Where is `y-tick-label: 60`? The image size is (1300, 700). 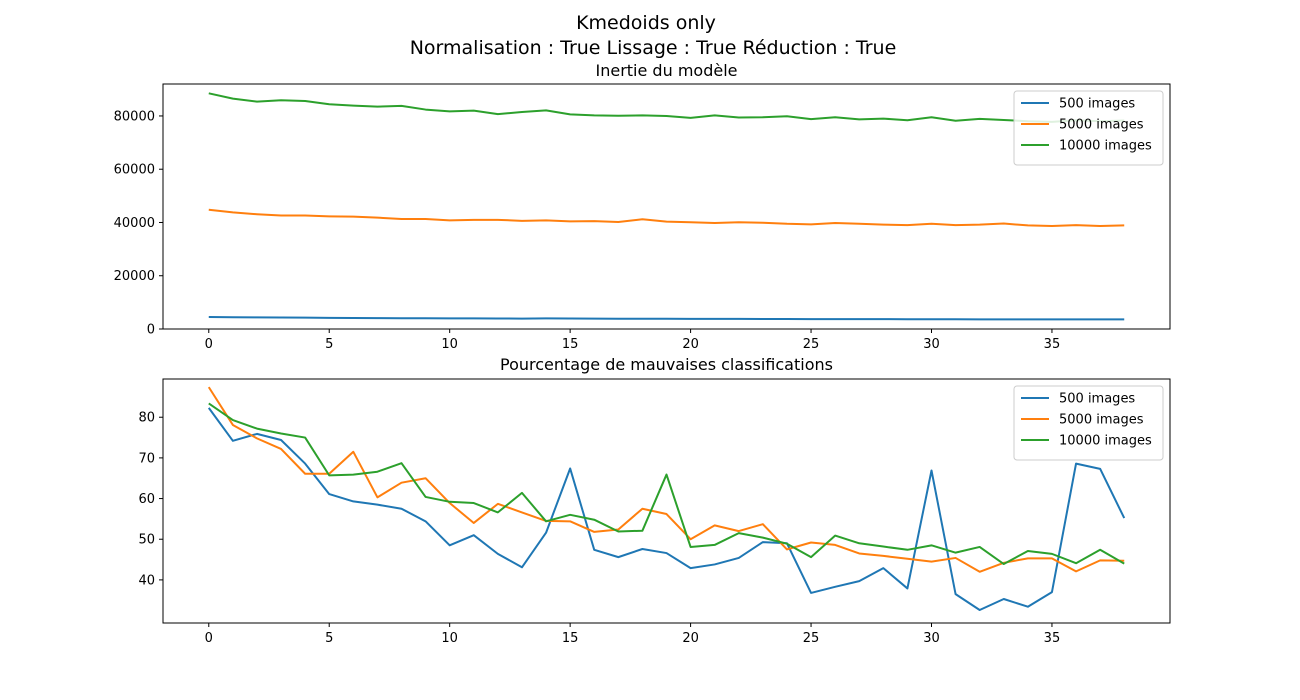
y-tick-label: 60 is located at coordinates (146, 499).